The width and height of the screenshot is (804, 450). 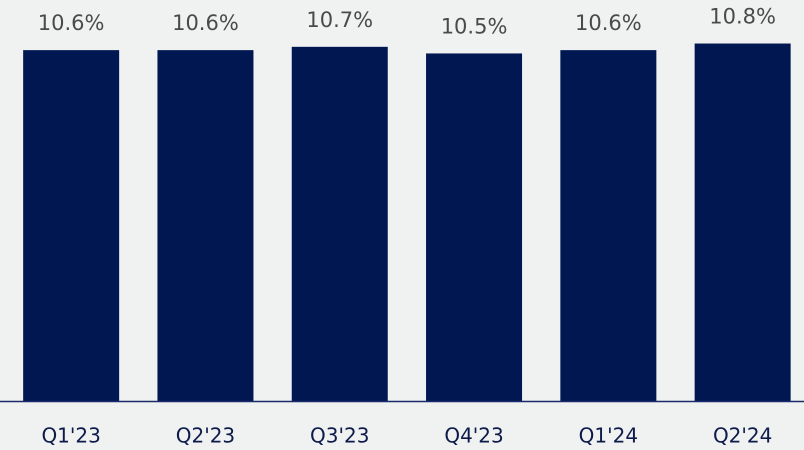 What do you see at coordinates (70, 436) in the screenshot?
I see `x-tick-label: Q1'23` at bounding box center [70, 436].